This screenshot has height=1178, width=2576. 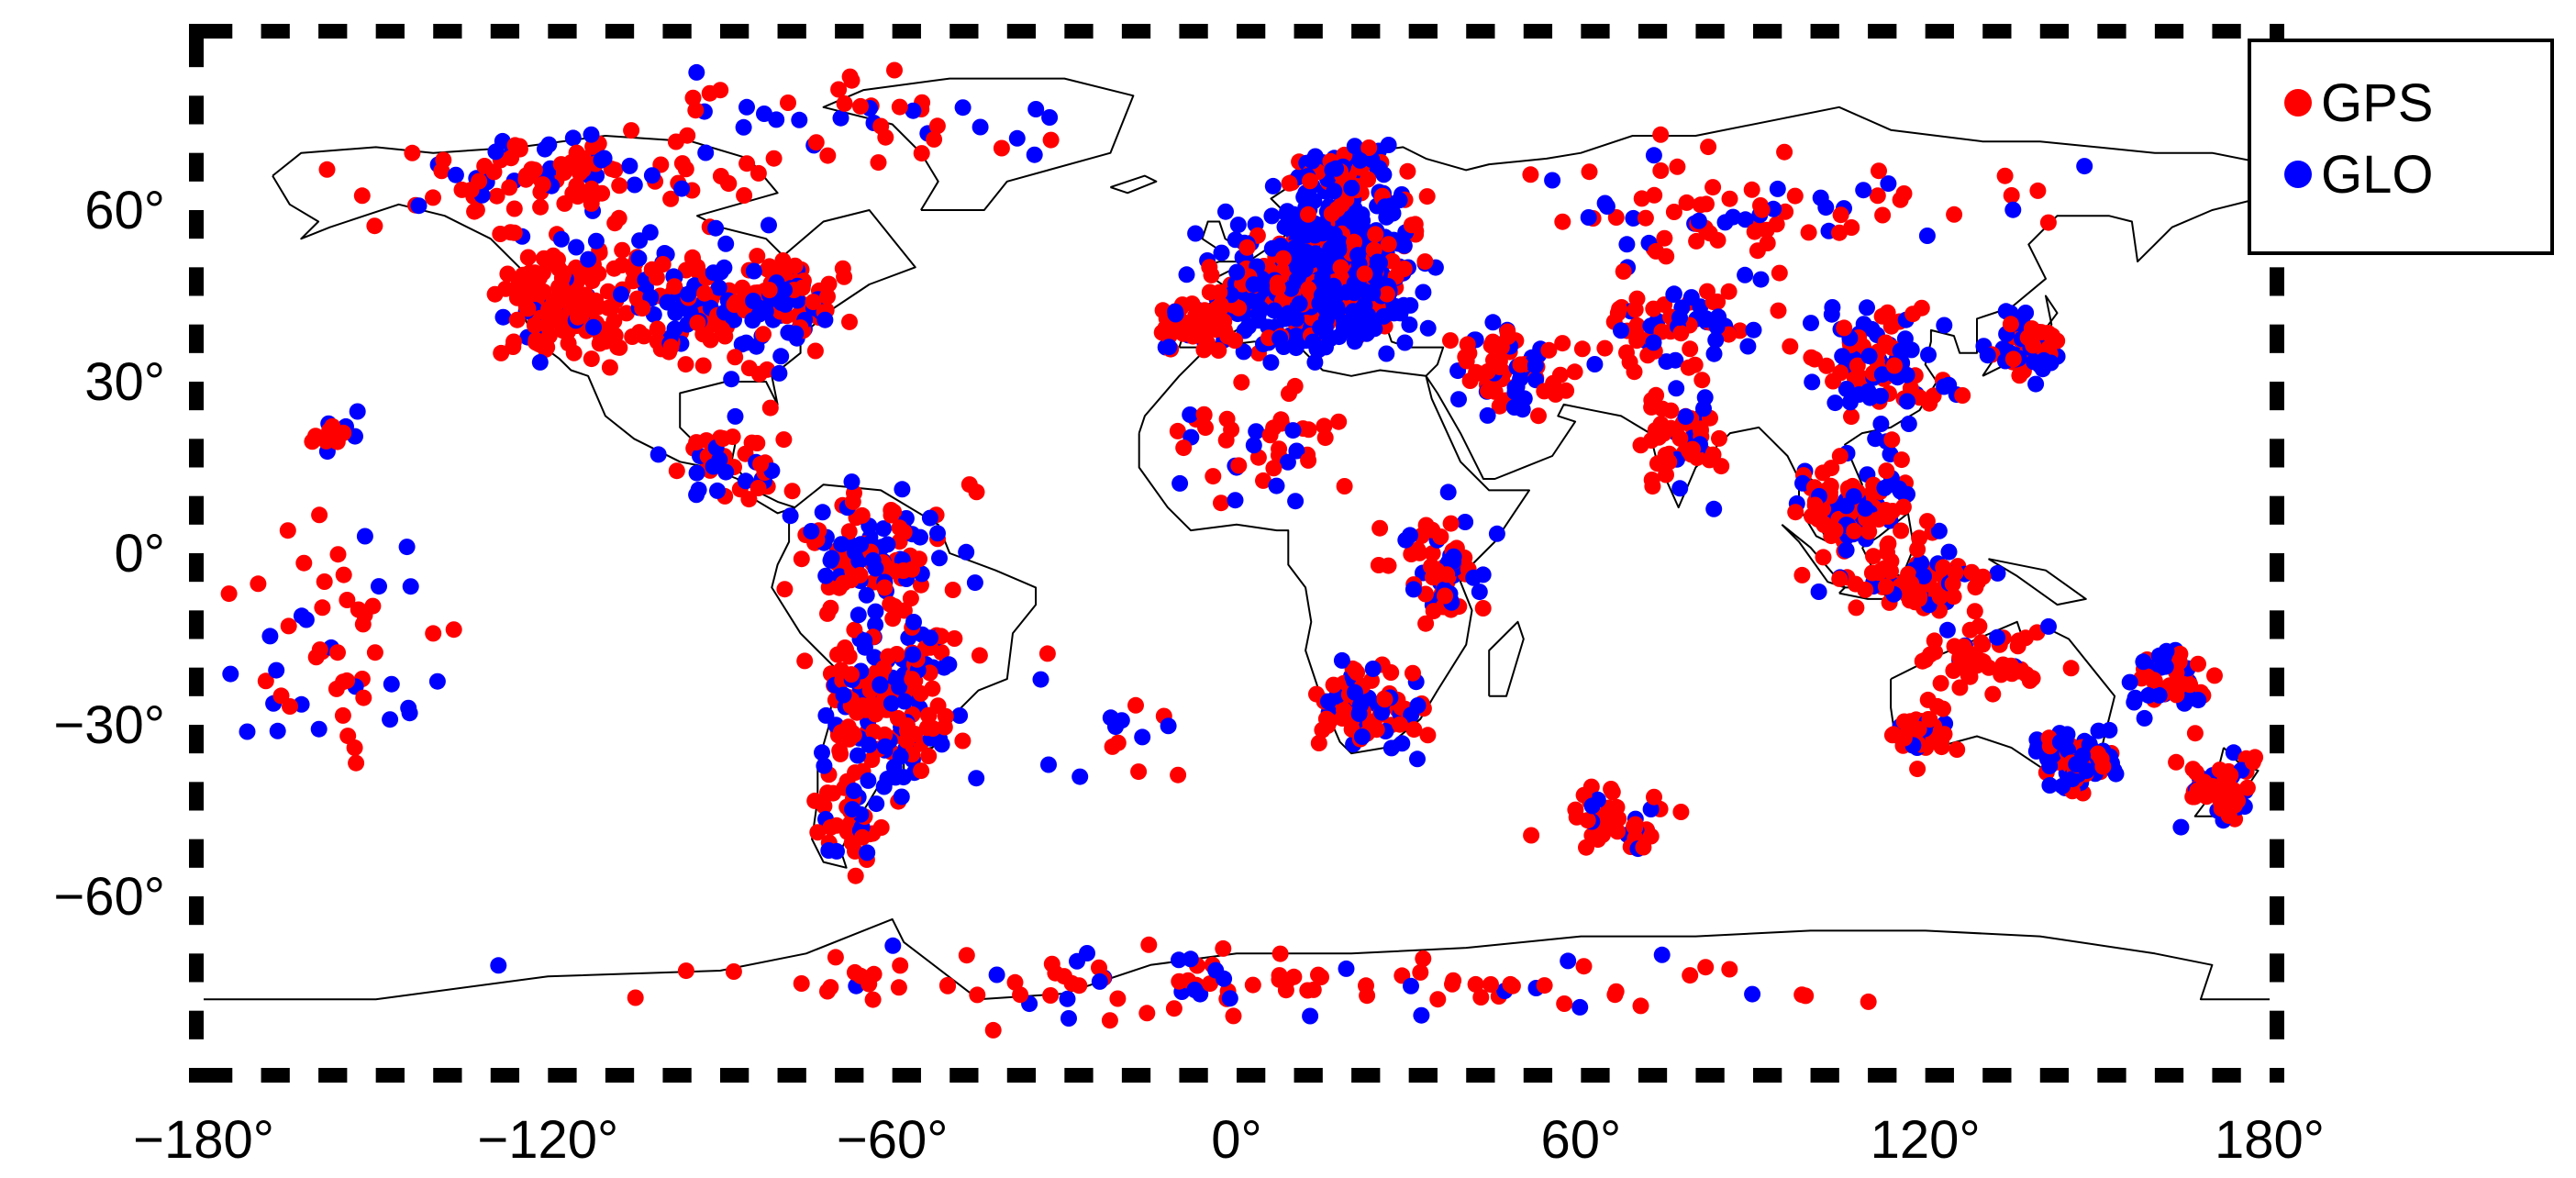 What do you see at coordinates (893, 1140) in the screenshot?
I see `x-tick-label: −60°` at bounding box center [893, 1140].